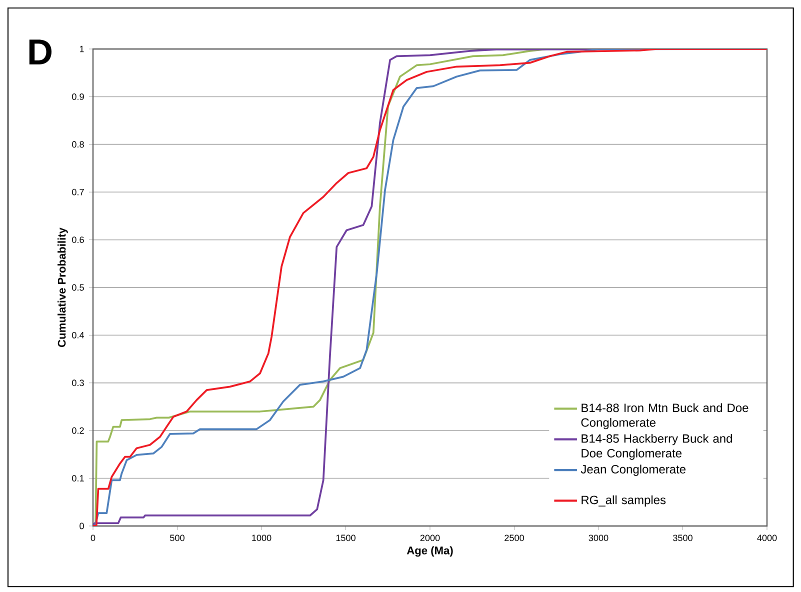 The width and height of the screenshot is (801, 592). What do you see at coordinates (78, 239) in the screenshot?
I see `y-tick-label: 0.6` at bounding box center [78, 239].